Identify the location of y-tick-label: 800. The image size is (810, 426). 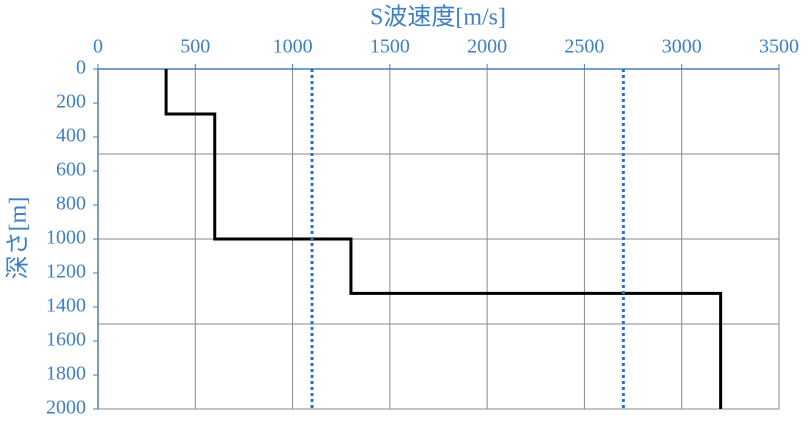
(71, 204).